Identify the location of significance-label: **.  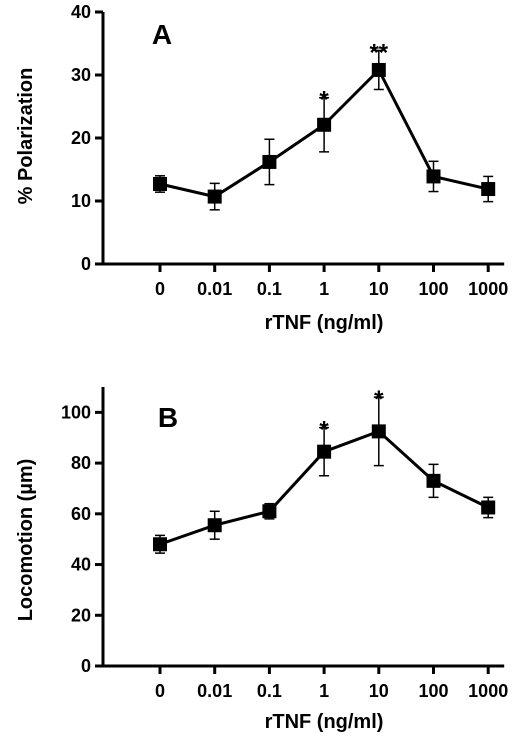
(378, 52).